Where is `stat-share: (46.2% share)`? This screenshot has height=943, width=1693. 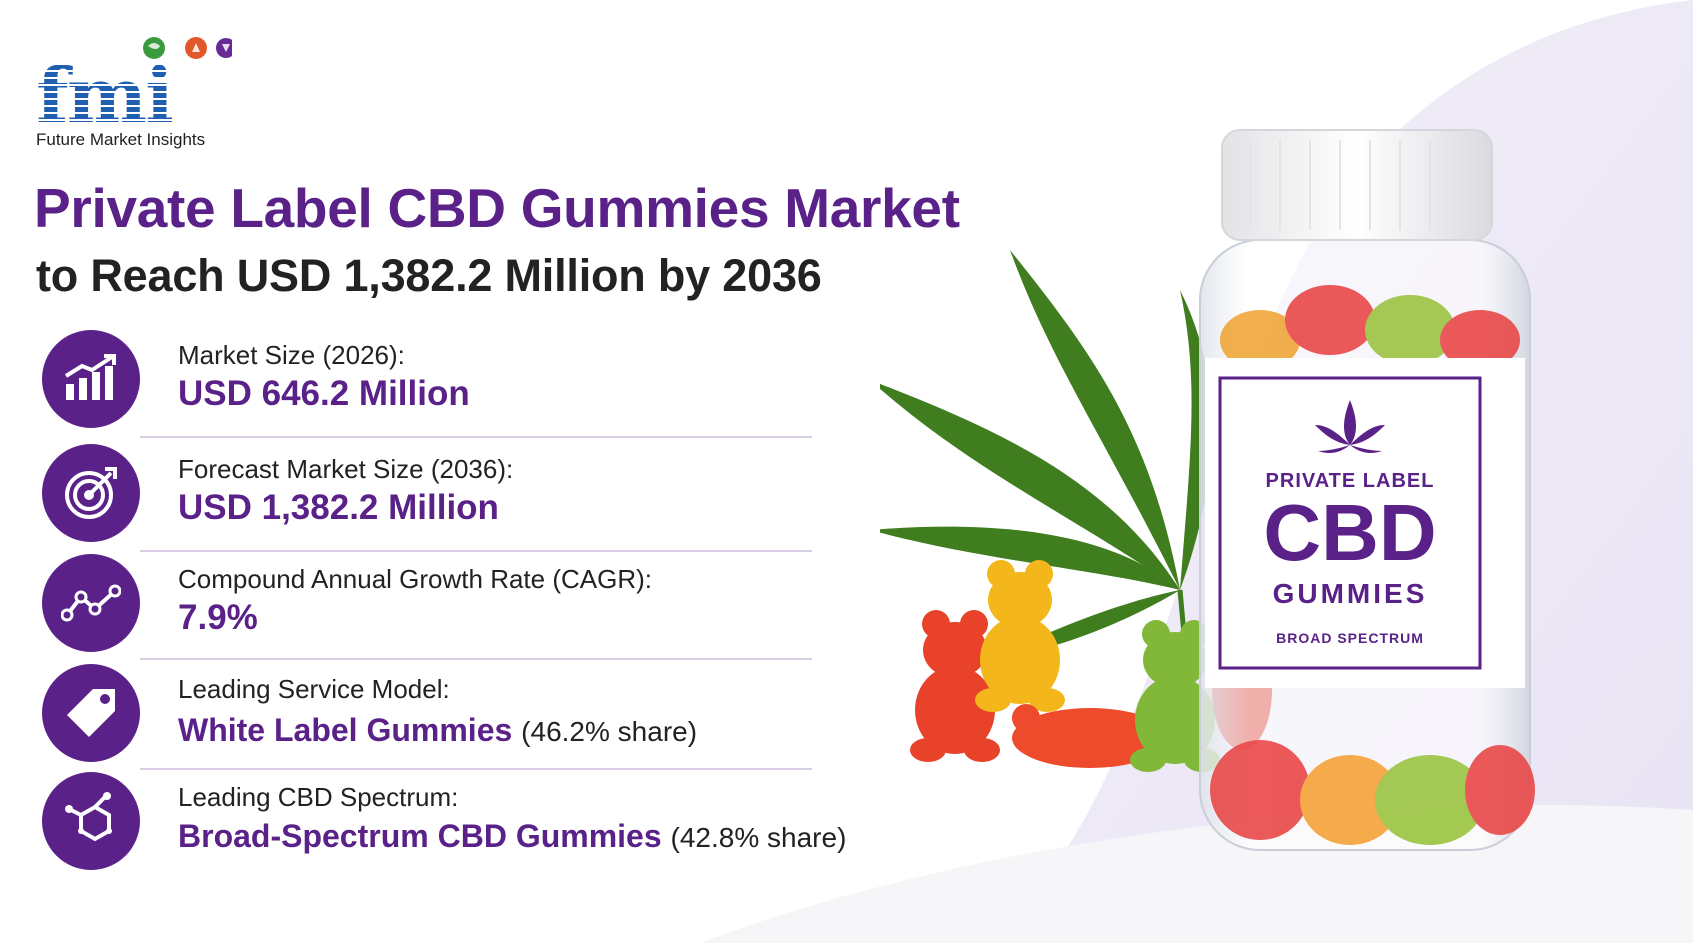
stat-share: (46.2% share) is located at coordinates (609, 731).